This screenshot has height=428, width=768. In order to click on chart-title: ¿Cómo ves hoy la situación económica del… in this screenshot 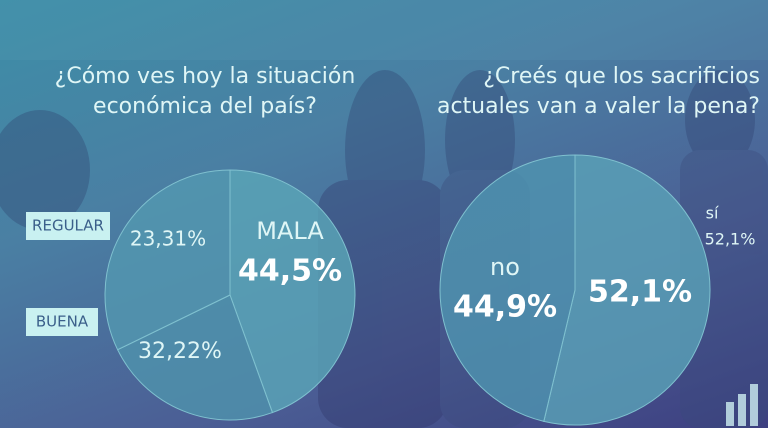, I will do `click(205, 91)`.